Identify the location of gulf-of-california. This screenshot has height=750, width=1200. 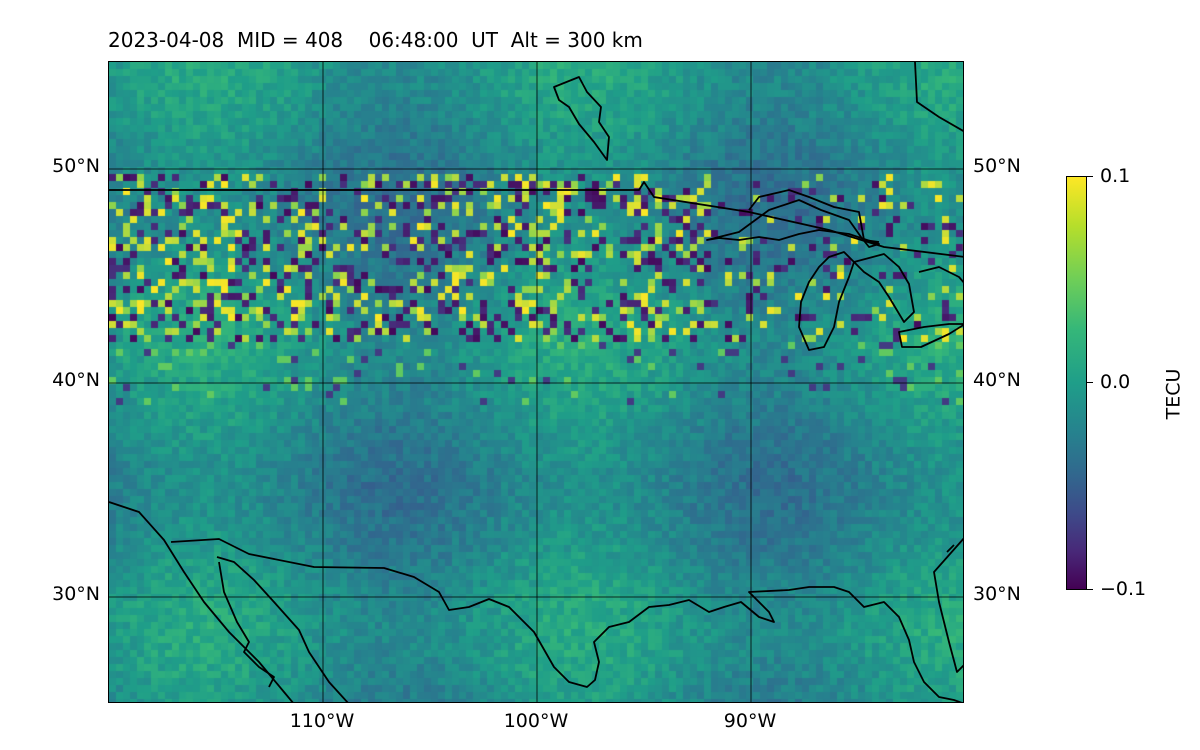
(246, 624).